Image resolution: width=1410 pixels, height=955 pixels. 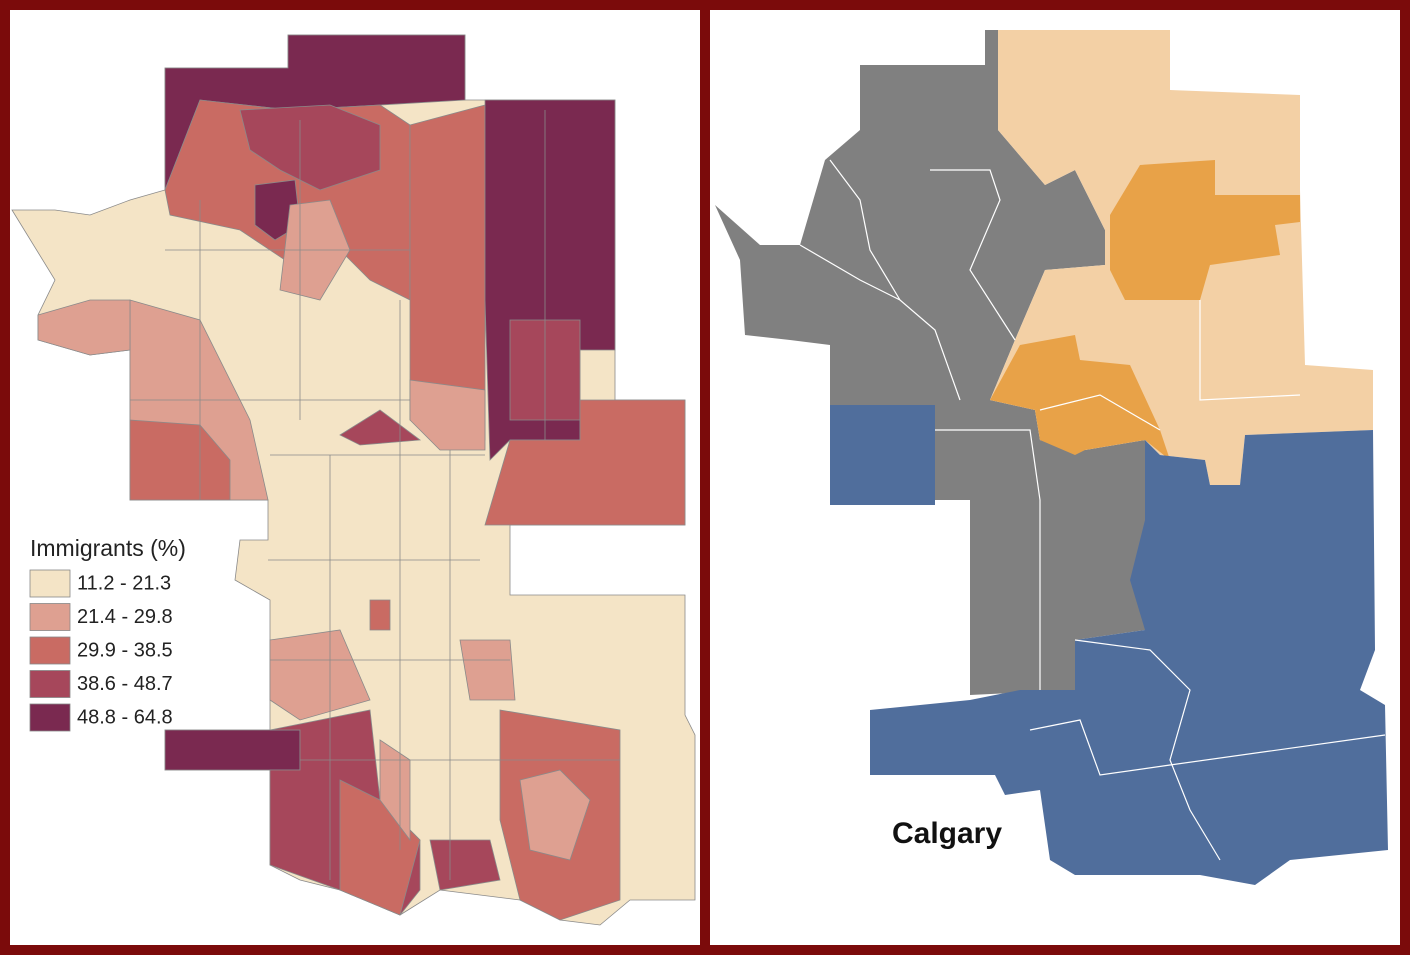 What do you see at coordinates (108, 548) in the screenshot?
I see `legend-title: Immigrants (%)` at bounding box center [108, 548].